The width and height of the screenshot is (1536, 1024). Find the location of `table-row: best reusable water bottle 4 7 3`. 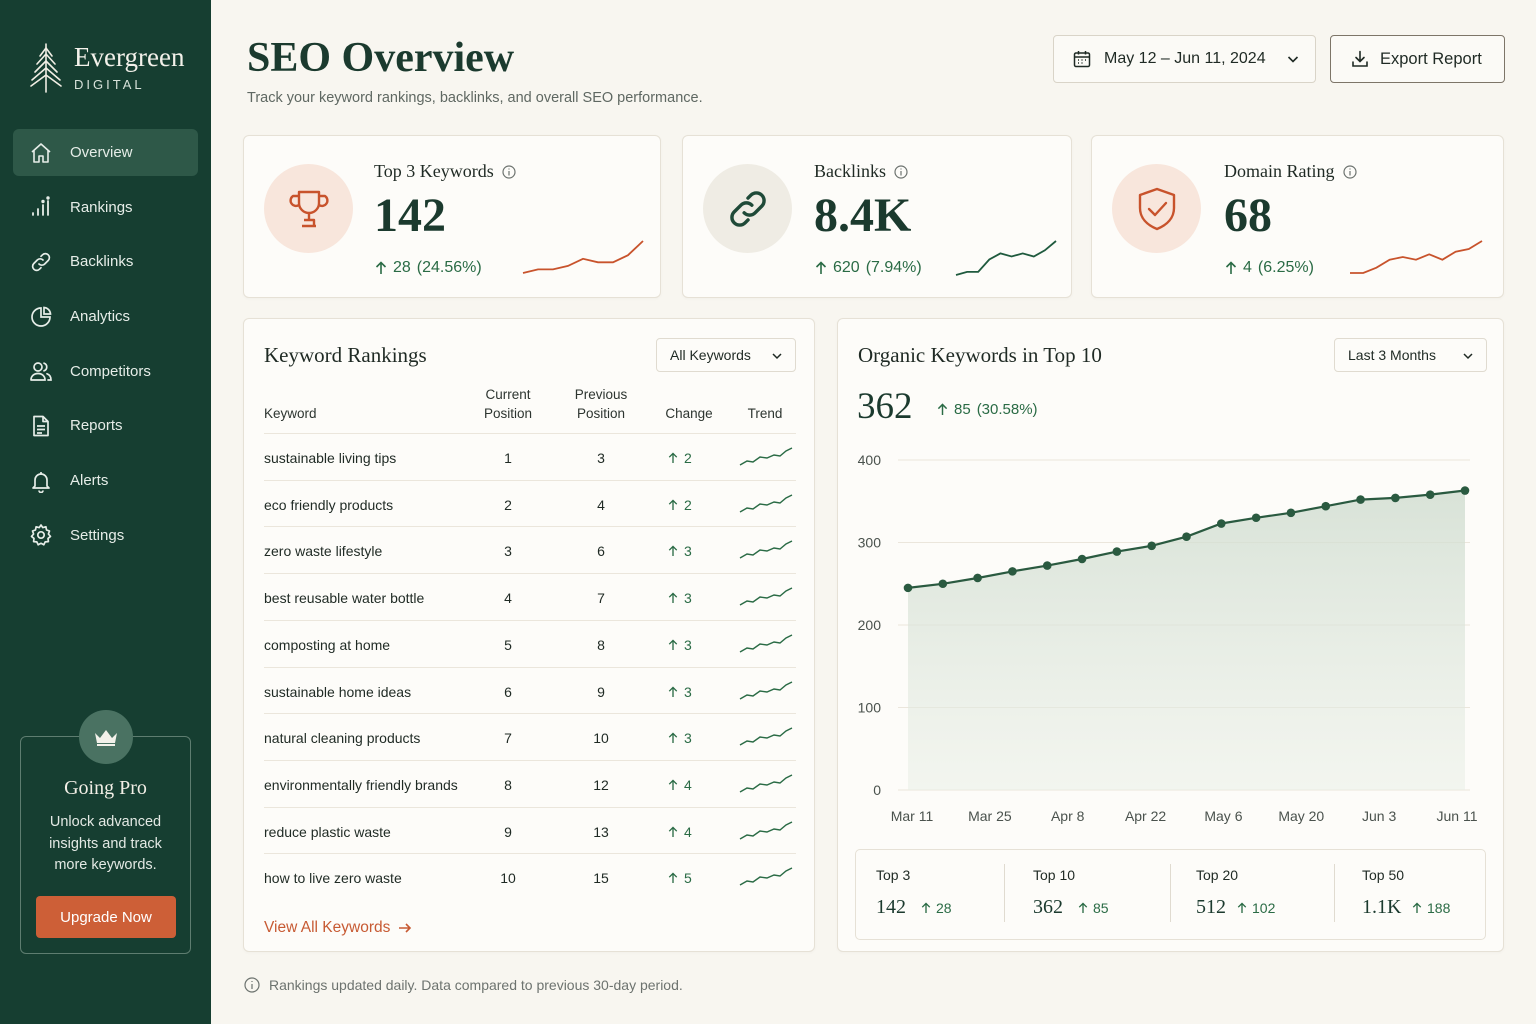

table-row: best reusable water bottle 4 7 3 is located at coordinates (530, 596).